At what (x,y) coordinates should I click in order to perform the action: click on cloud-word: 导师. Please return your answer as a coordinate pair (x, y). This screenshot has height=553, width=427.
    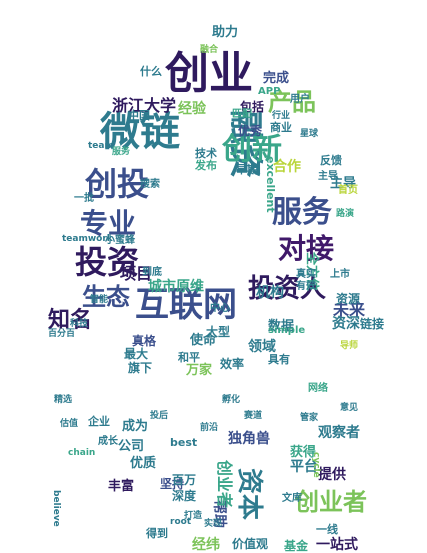
    Looking at the image, I should click on (349, 346).